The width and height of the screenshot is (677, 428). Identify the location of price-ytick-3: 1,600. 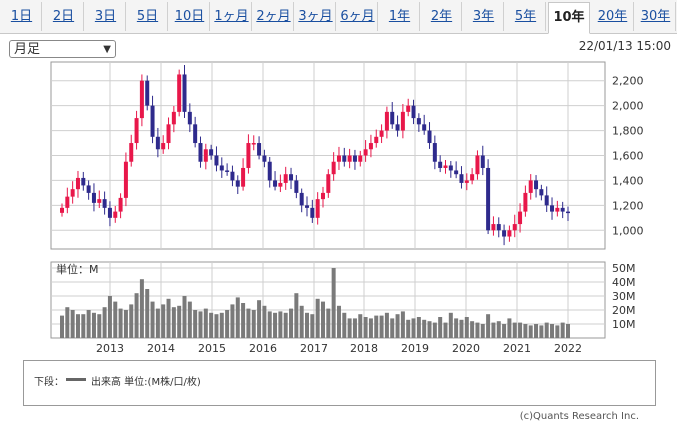
(628, 156).